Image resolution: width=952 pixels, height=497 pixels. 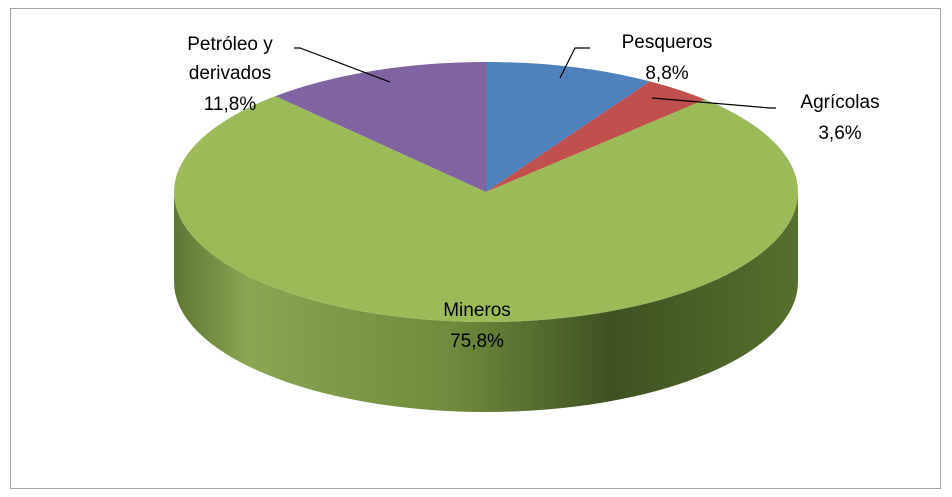 I want to click on leader-lines, so click(x=535, y=78).